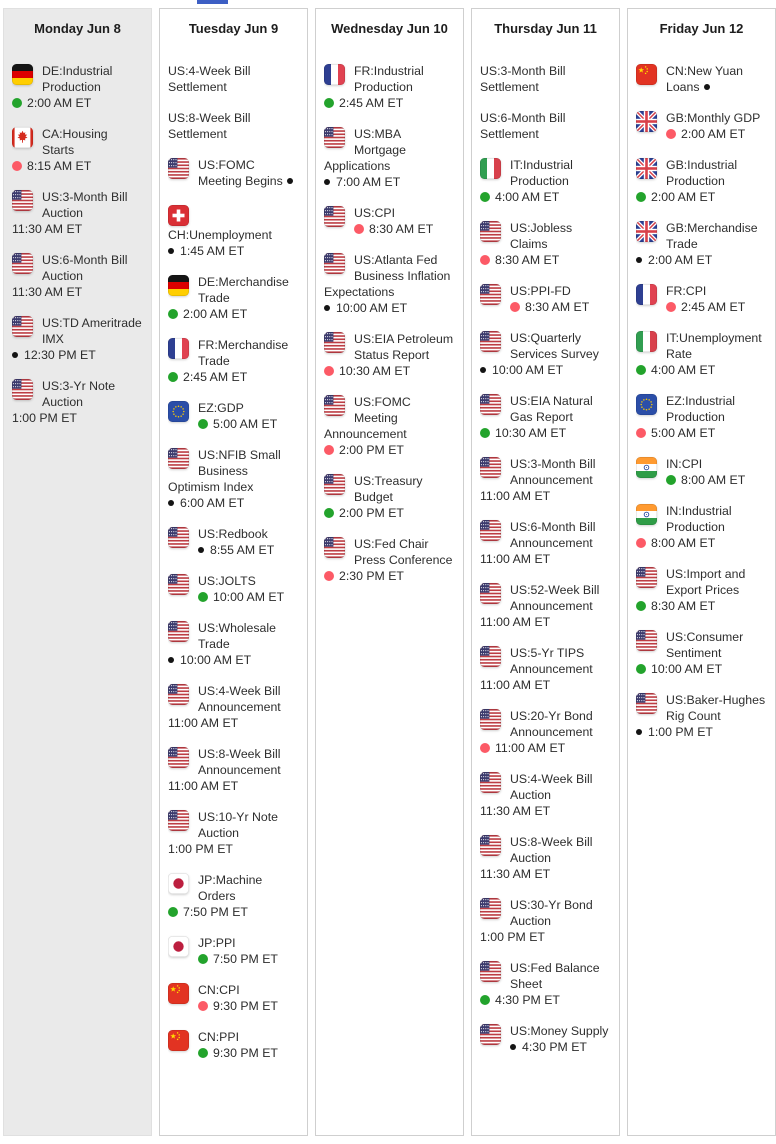 The image size is (776, 1144). I want to click on flag-it-icon, so click(490, 168).